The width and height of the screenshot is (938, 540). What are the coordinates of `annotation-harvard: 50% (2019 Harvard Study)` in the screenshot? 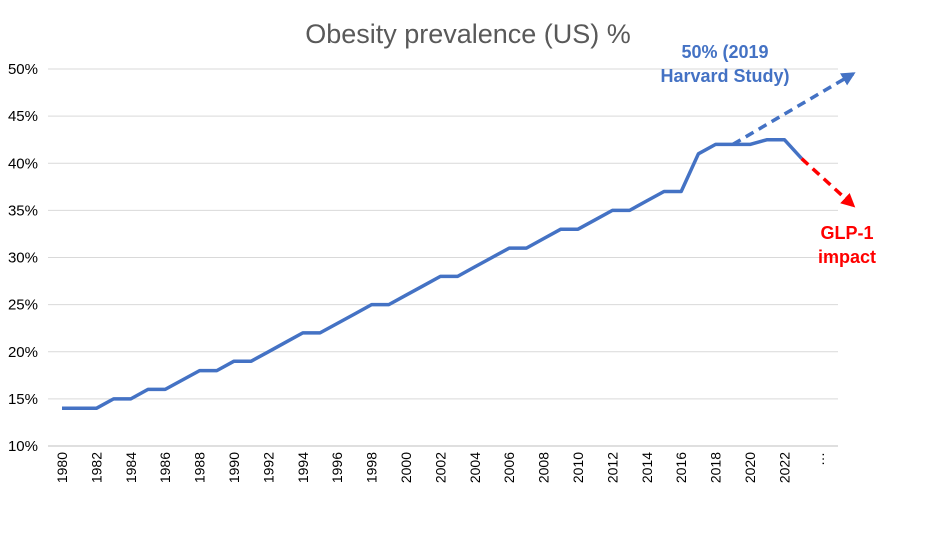 It's located at (724, 64).